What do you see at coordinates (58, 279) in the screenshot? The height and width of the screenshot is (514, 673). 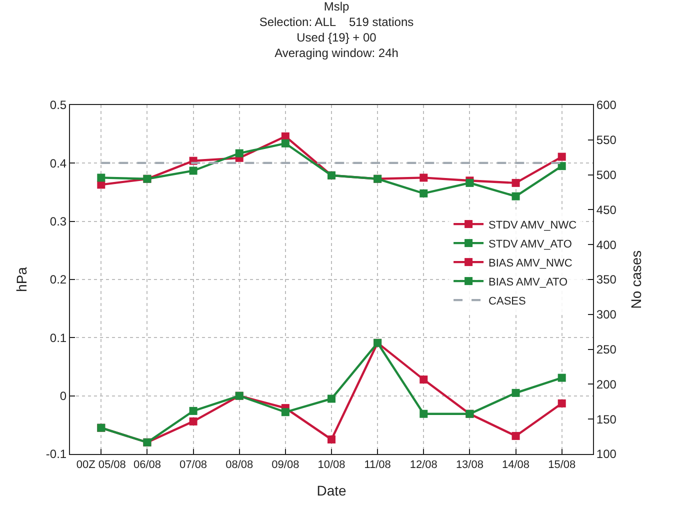 I see `y-tick-label: 0.2` at bounding box center [58, 279].